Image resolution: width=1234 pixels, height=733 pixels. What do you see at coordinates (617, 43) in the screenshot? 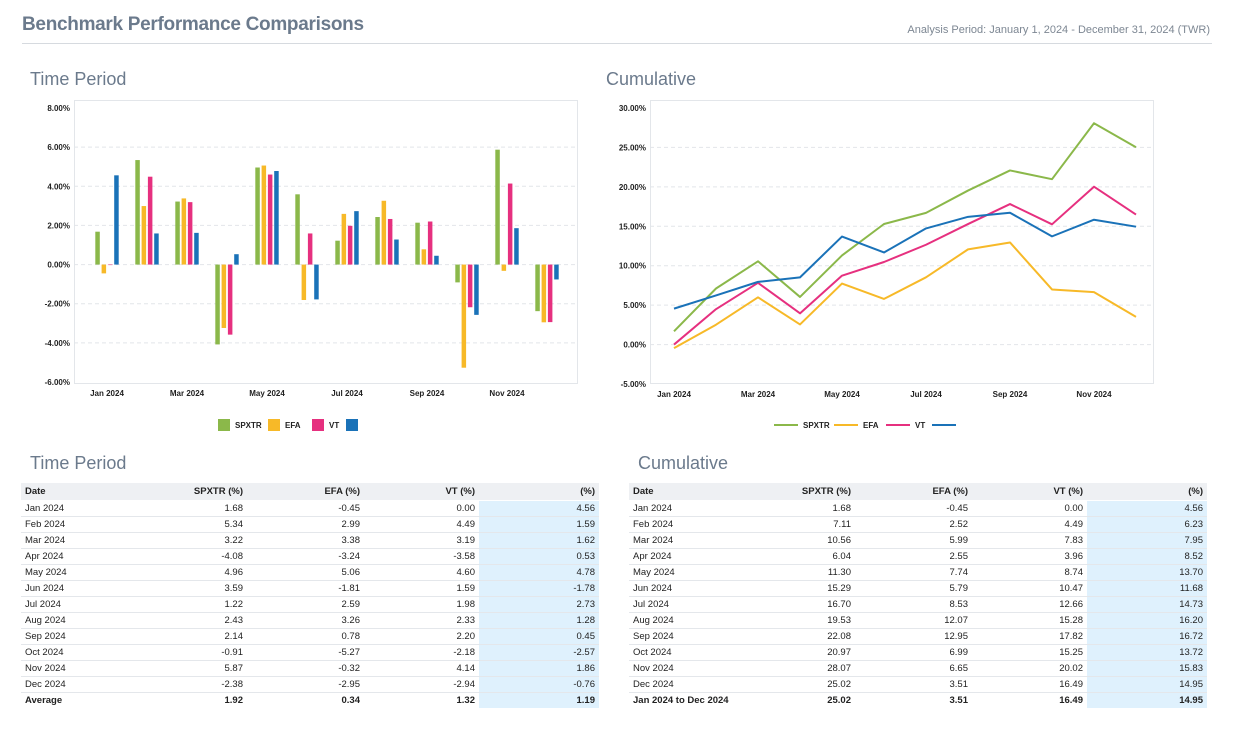
I see `header-divider` at bounding box center [617, 43].